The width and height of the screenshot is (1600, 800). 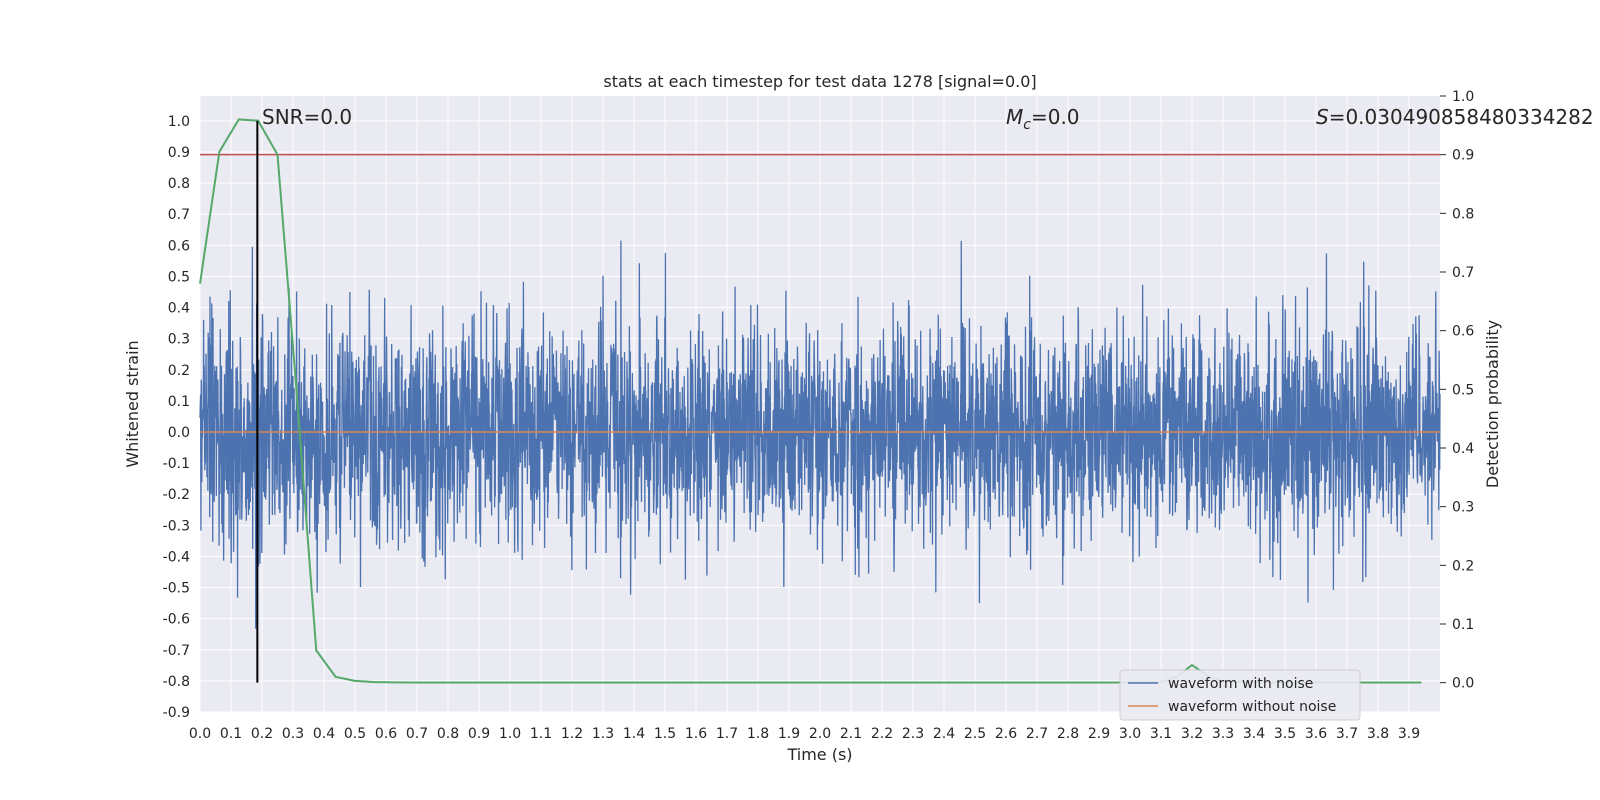 I want to click on y-tick-label: 0.4, so click(x=179, y=309).